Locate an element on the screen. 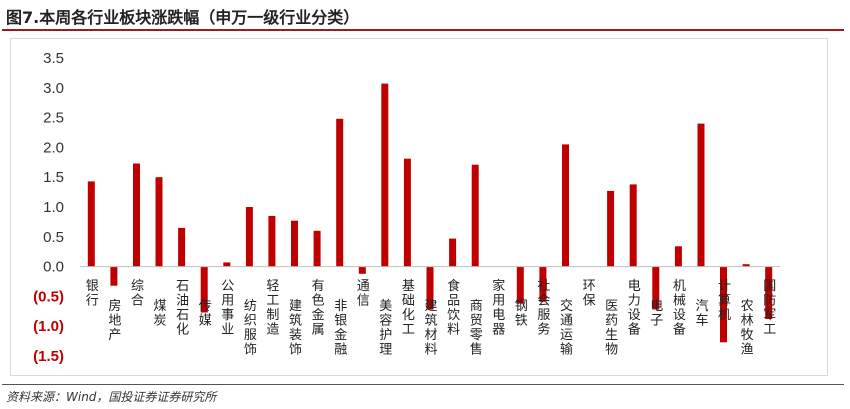  x-tick-label: 医药生物 is located at coordinates (611, 328).